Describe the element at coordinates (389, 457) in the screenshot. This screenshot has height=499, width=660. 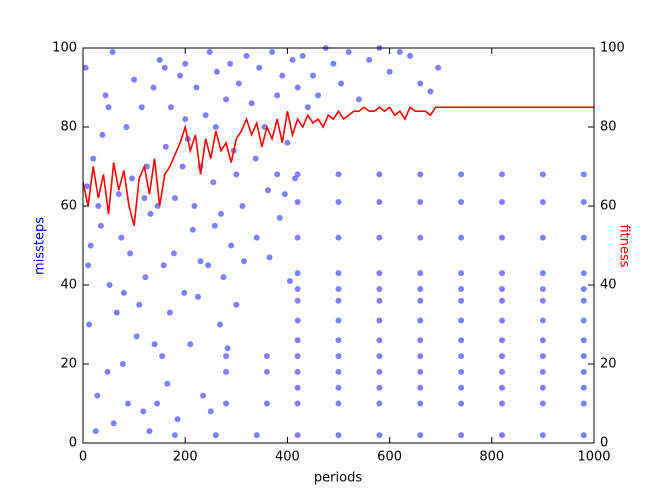
I see `x-tick-label: 600` at that location.